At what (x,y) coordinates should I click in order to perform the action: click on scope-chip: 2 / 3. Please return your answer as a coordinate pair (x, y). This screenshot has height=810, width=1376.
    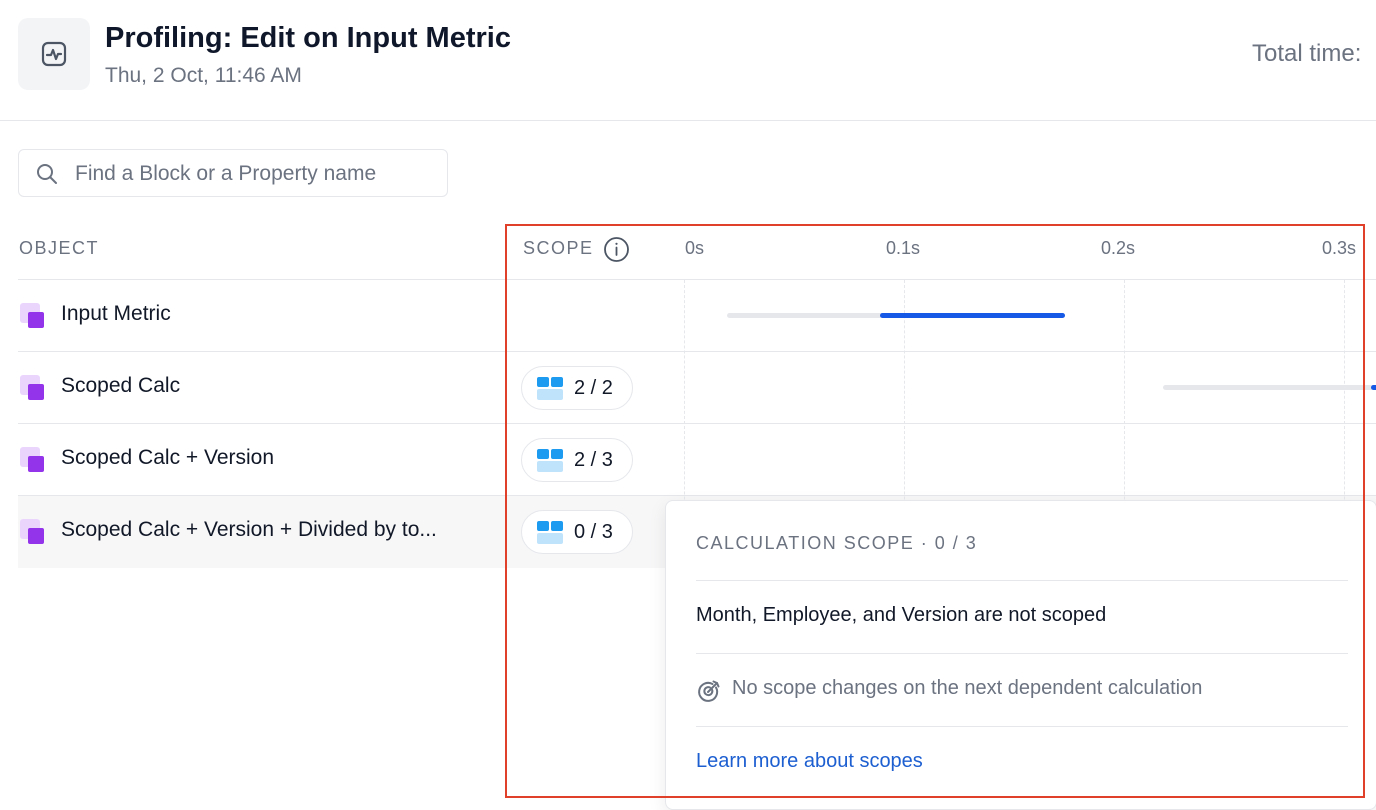
    Looking at the image, I should click on (577, 460).